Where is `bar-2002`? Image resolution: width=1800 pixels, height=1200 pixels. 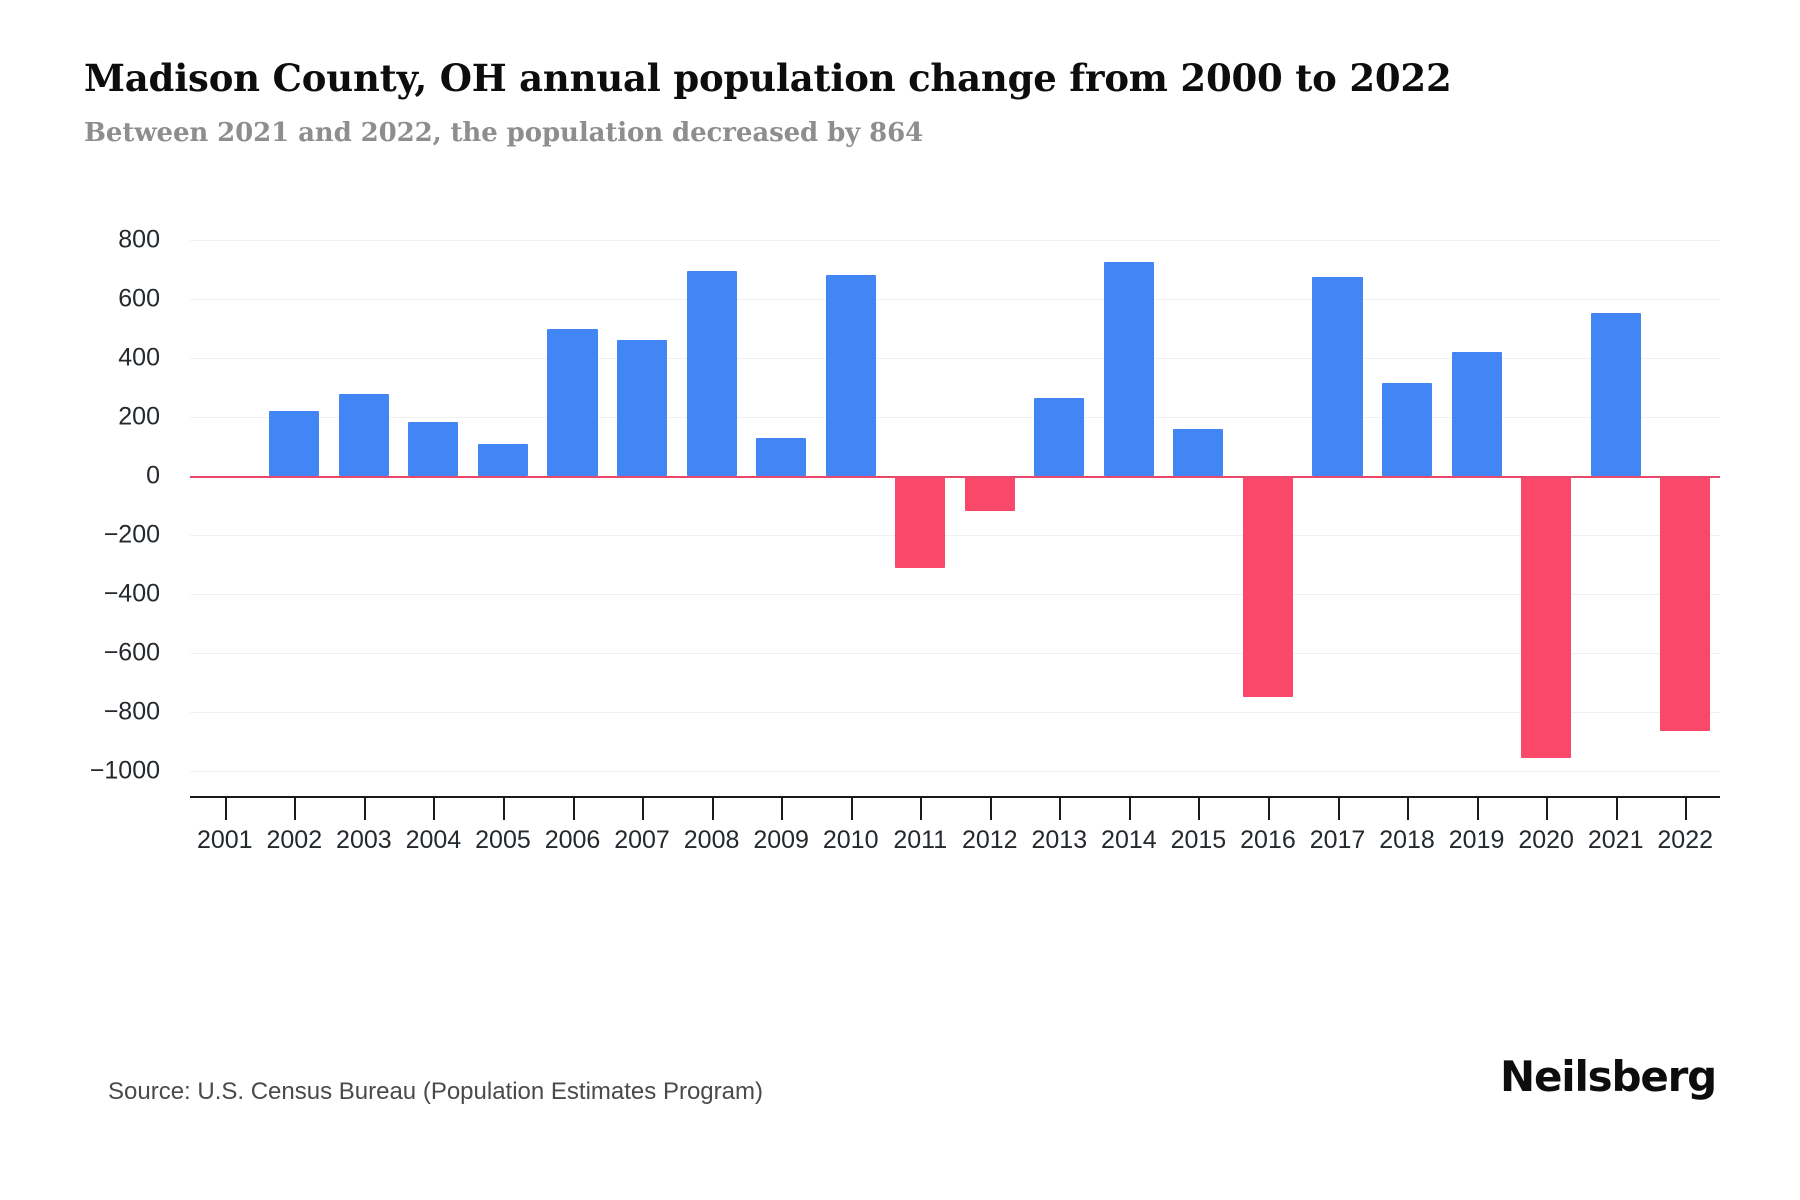 bar-2002 is located at coordinates (294, 443).